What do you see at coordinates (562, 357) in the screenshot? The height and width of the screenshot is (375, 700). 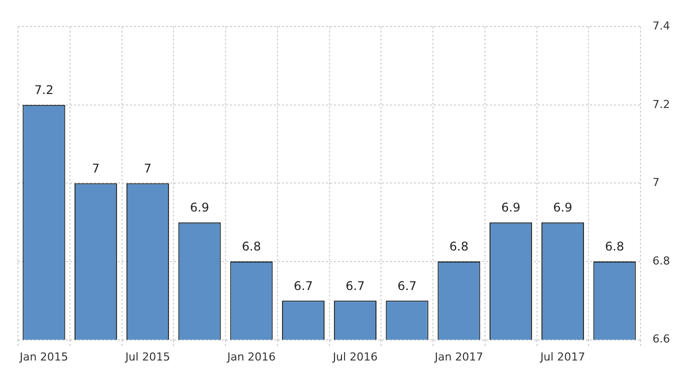 I see `x-tick-label: Jul 2017` at bounding box center [562, 357].